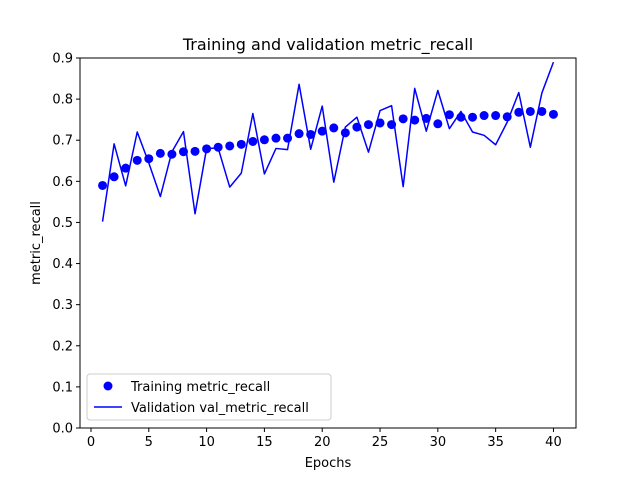 This screenshot has width=640, height=480. Describe the element at coordinates (62, 59) in the screenshot. I see `y-tick-label: 0.9` at that location.